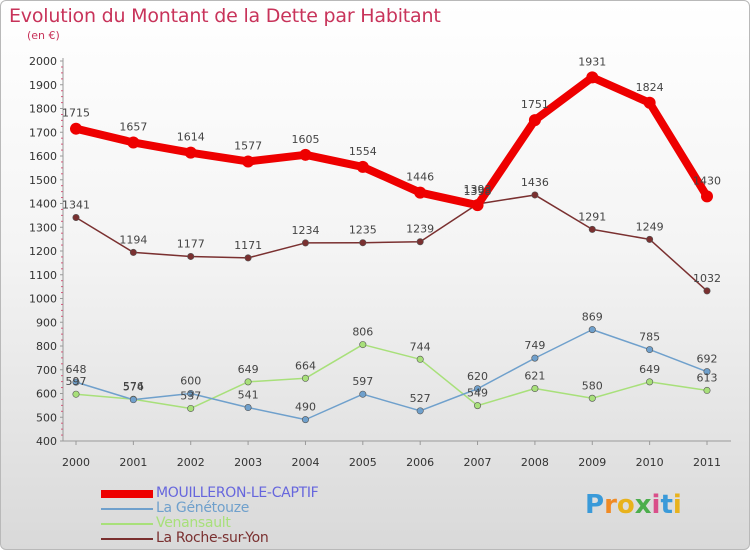  What do you see at coordinates (43, 35) in the screenshot?
I see `chart-subtitle: (en €)` at bounding box center [43, 35].